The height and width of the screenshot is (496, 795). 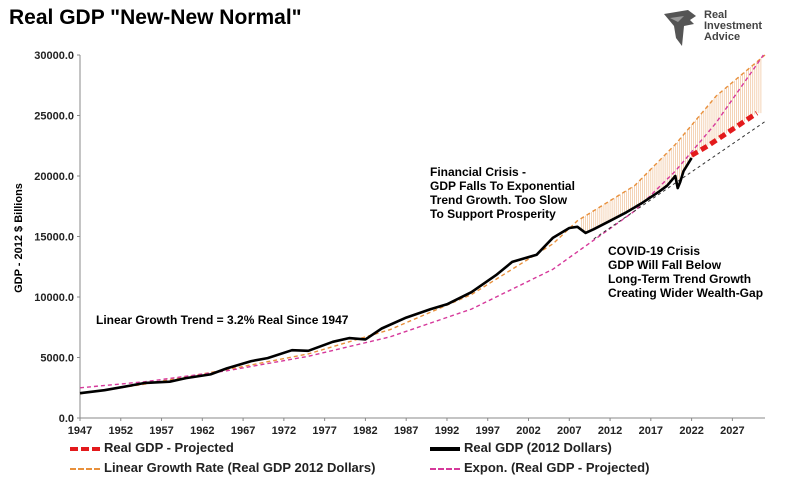 I want to click on logo, so click(x=720, y=28).